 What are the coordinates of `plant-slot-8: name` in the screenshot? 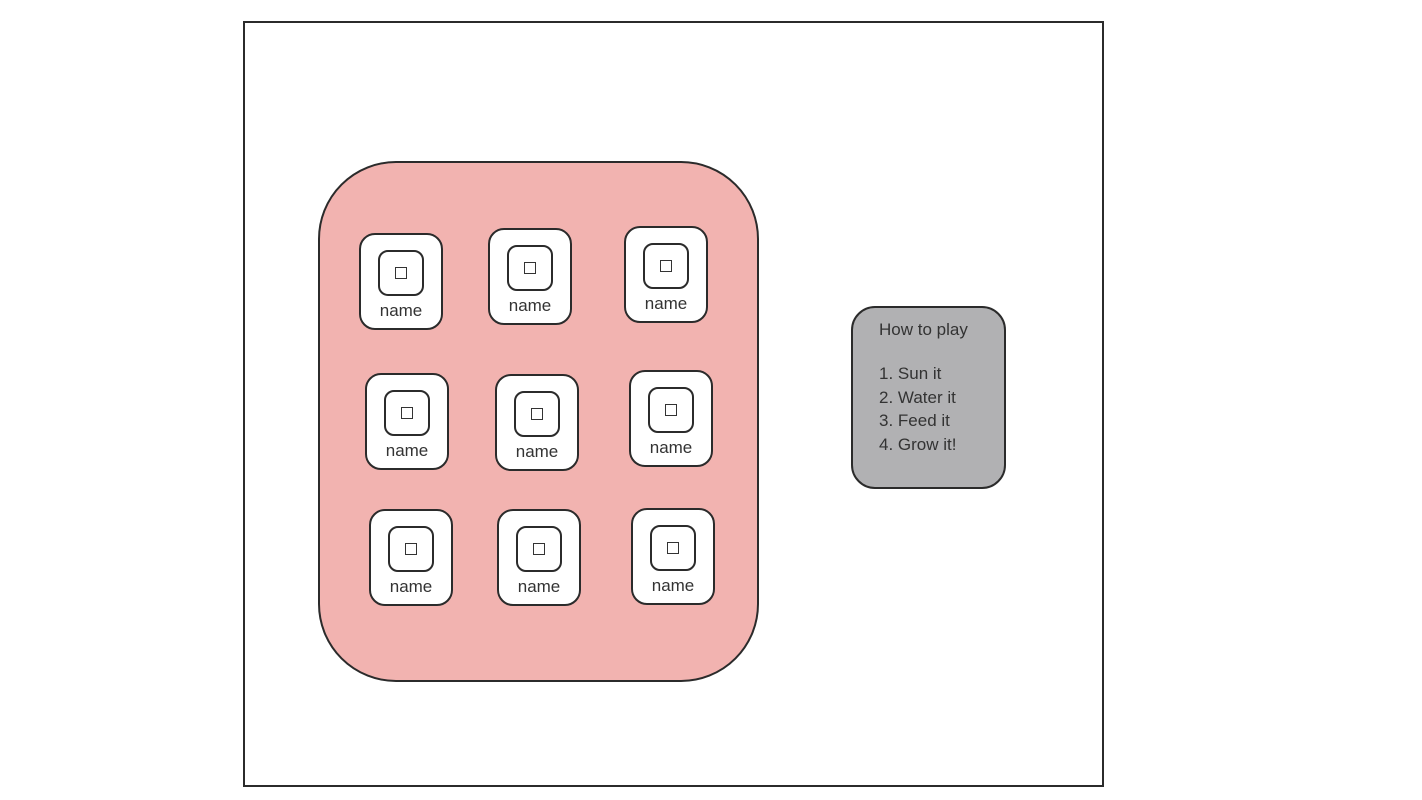 It's located at (539, 557).